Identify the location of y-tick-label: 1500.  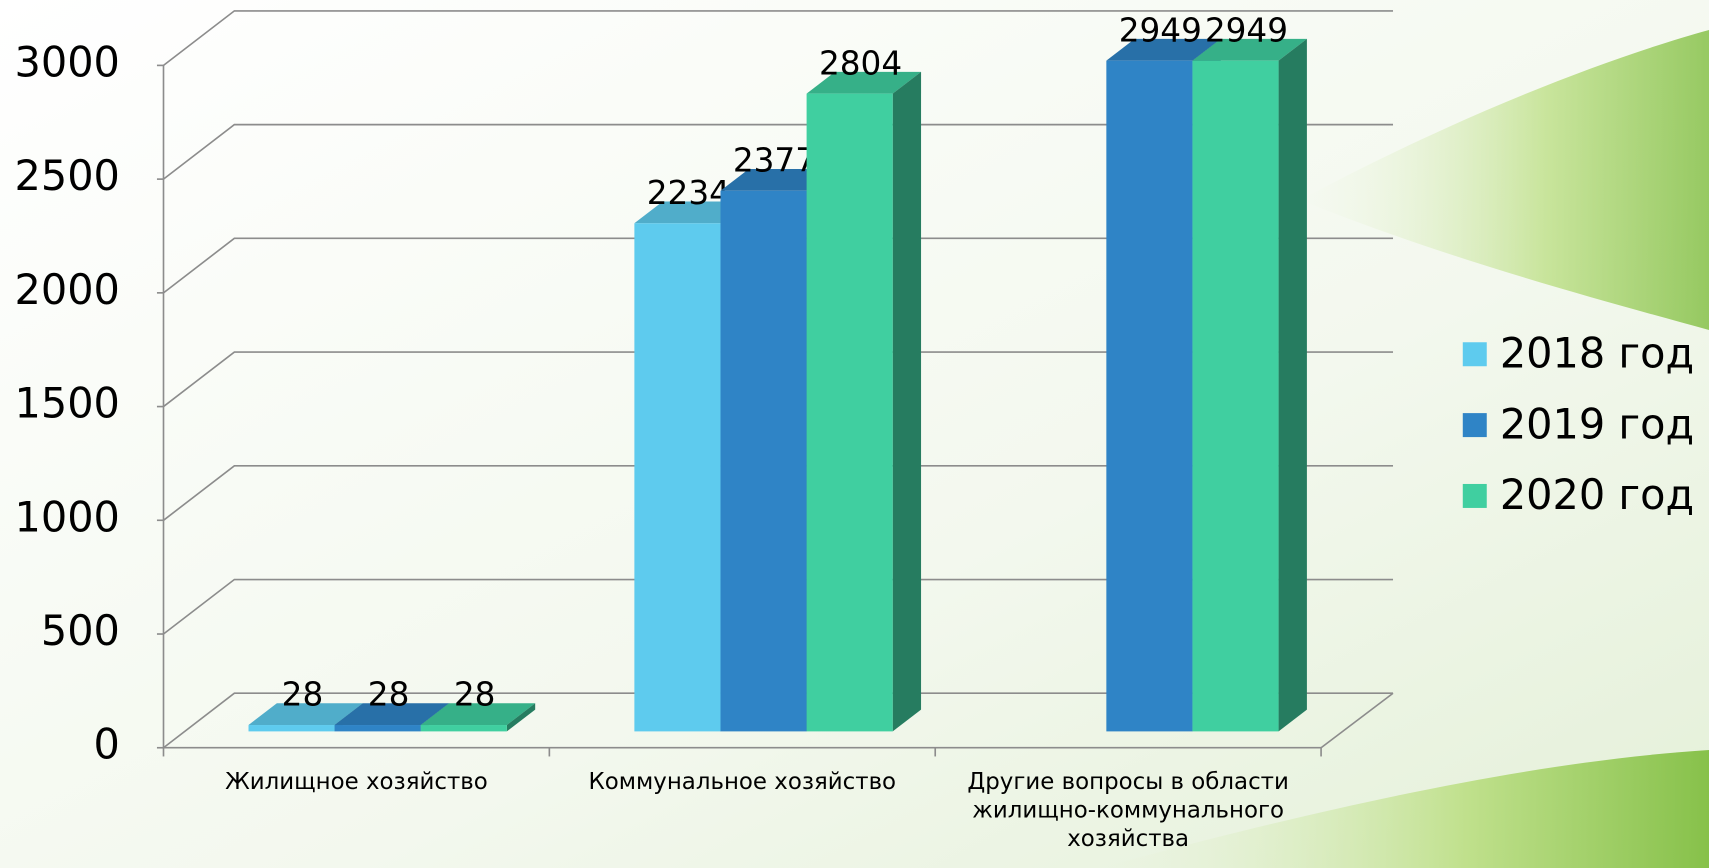
(67, 404).